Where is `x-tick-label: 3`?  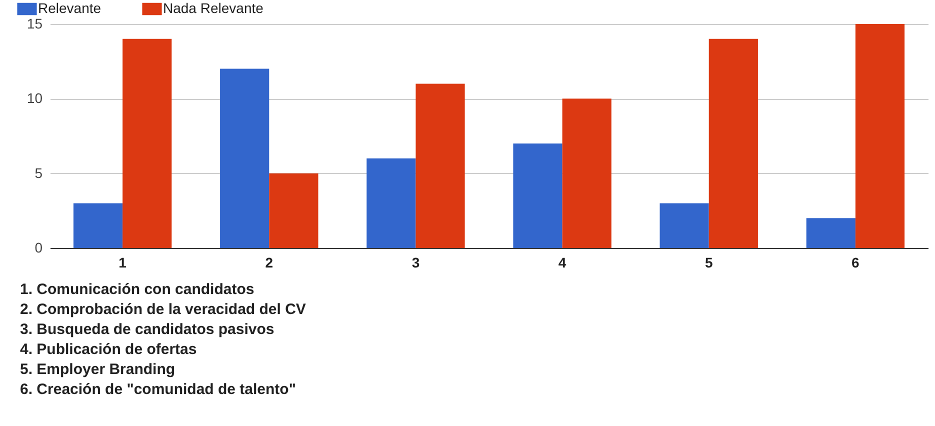
x-tick-label: 3 is located at coordinates (416, 262).